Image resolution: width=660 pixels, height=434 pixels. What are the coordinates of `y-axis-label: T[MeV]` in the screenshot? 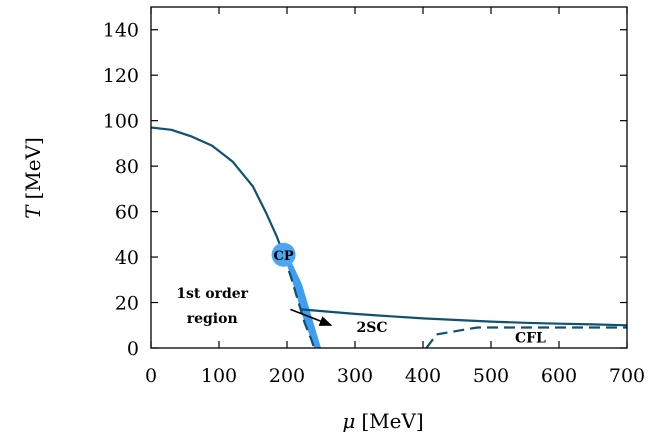 It's located at (33, 178).